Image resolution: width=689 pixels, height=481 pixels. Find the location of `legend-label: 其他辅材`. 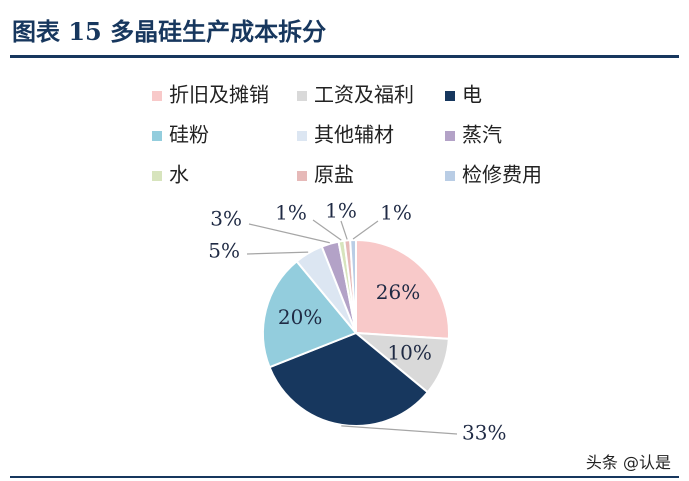

legend-label: 其他辅材 is located at coordinates (354, 135).